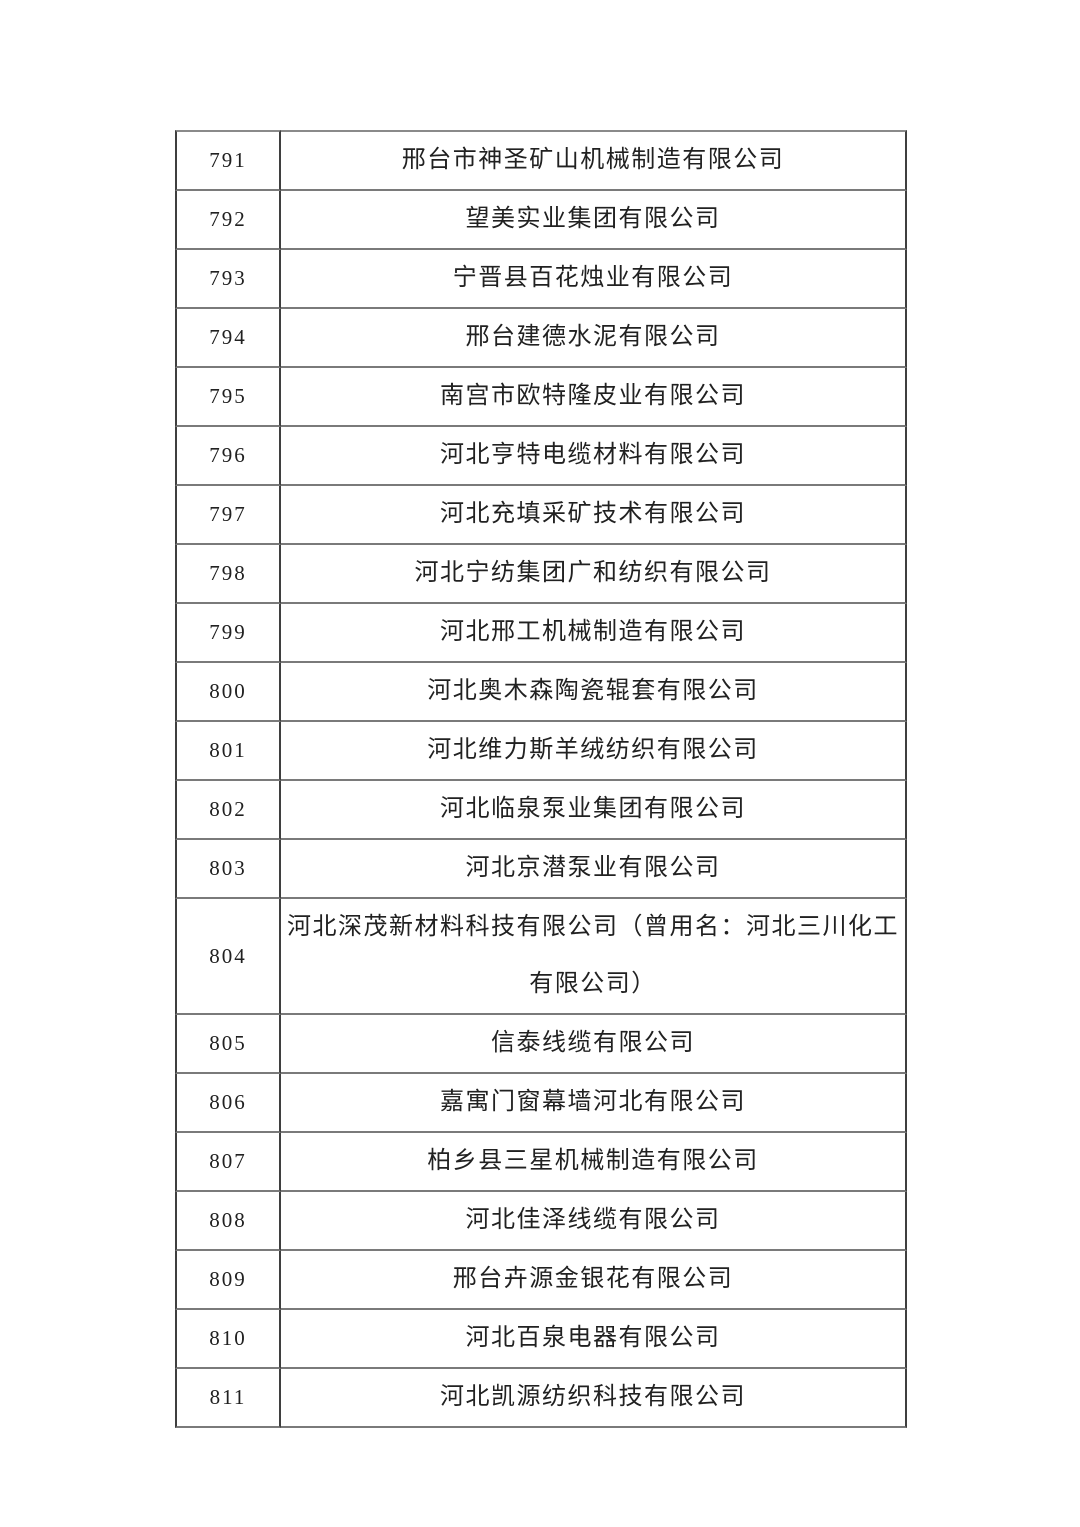 The image size is (1080, 1527). Describe the element at coordinates (228, 1044) in the screenshot. I see `row-number: 805` at that location.